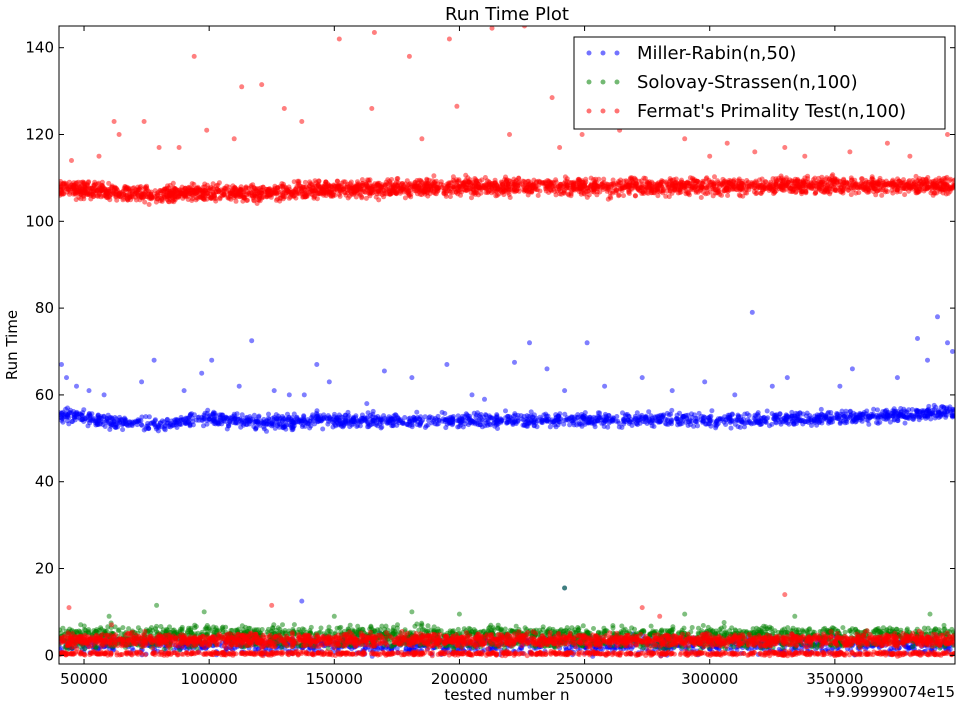  What do you see at coordinates (507, 14) in the screenshot?
I see `chart-title: Run Time Plot` at bounding box center [507, 14].